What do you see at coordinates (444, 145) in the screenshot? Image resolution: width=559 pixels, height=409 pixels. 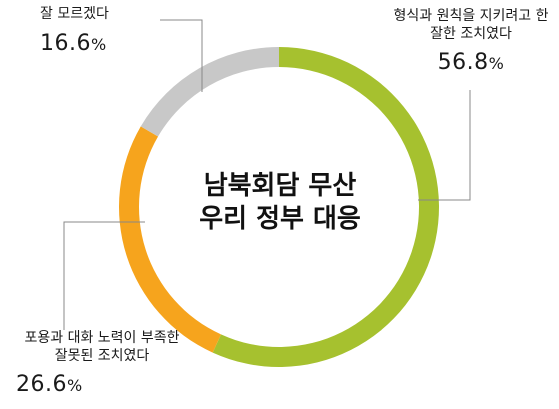 I see `leader-line-agree` at bounding box center [444, 145].